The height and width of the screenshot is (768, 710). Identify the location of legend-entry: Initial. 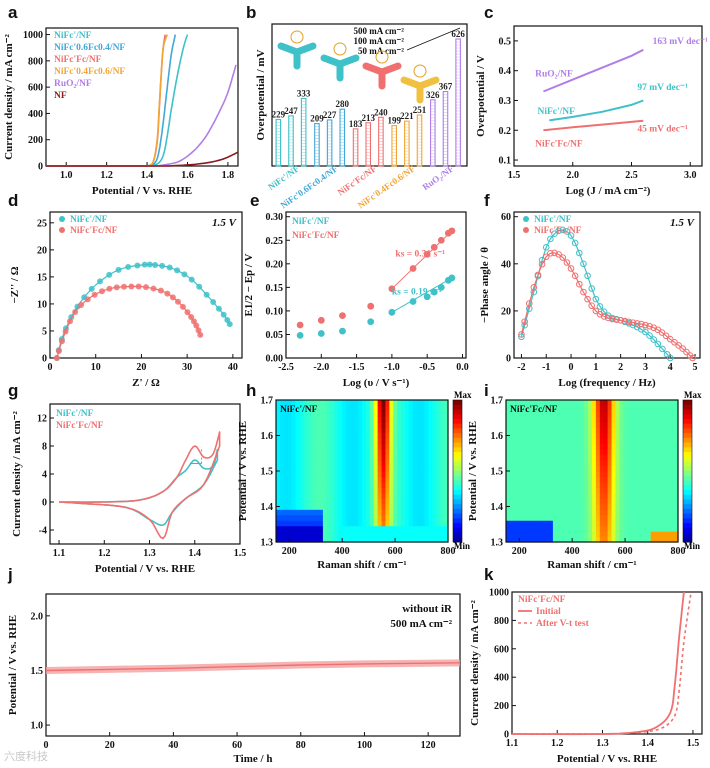
(548, 612).